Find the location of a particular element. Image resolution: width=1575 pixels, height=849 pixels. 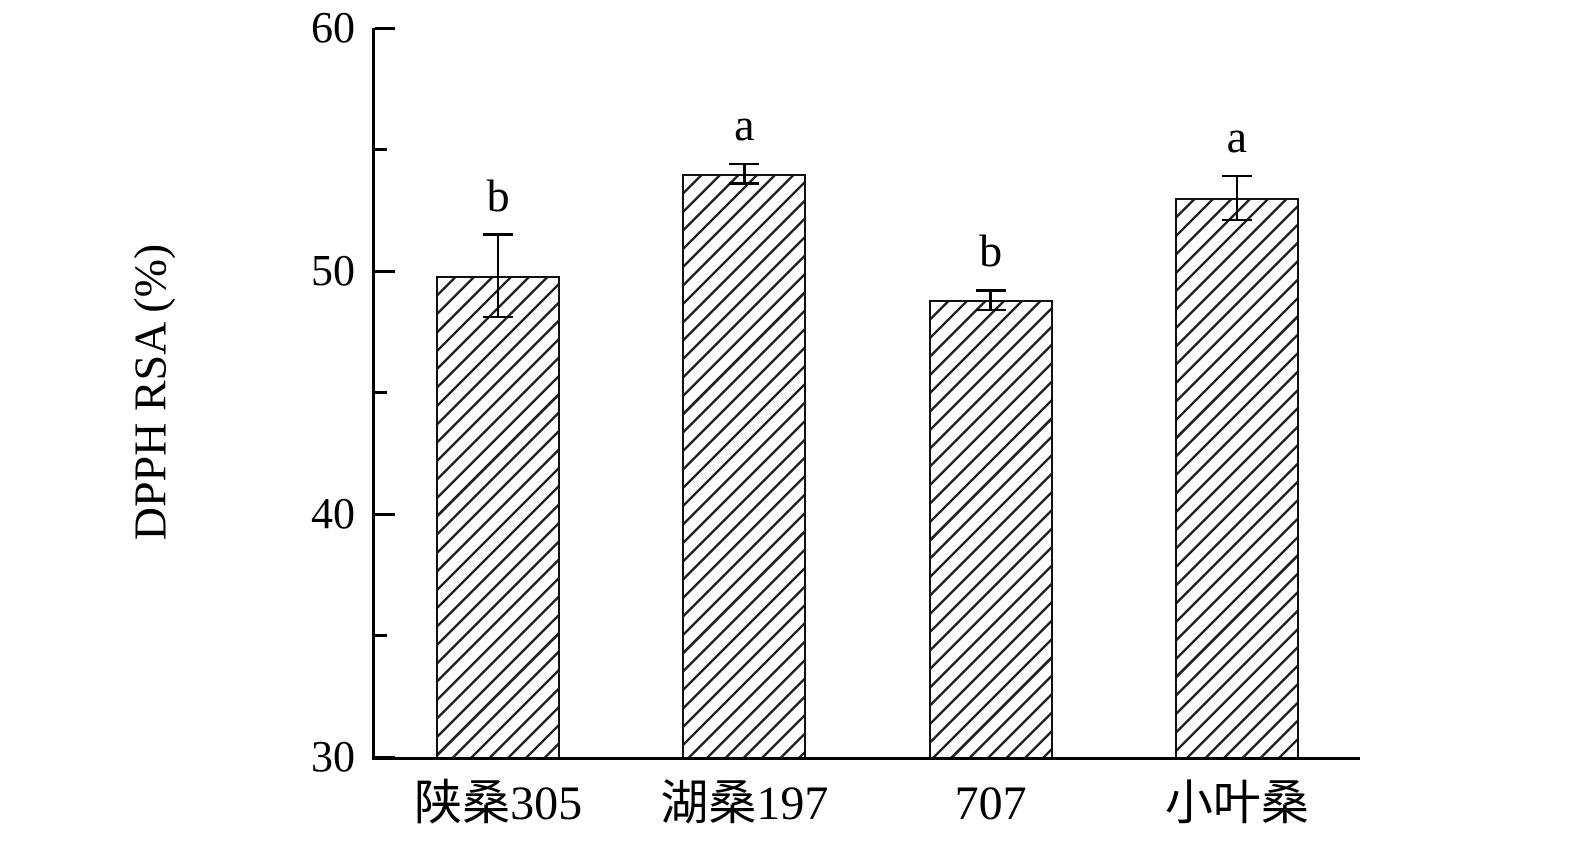

x-category-label: 小叶桑 is located at coordinates (1236, 803).